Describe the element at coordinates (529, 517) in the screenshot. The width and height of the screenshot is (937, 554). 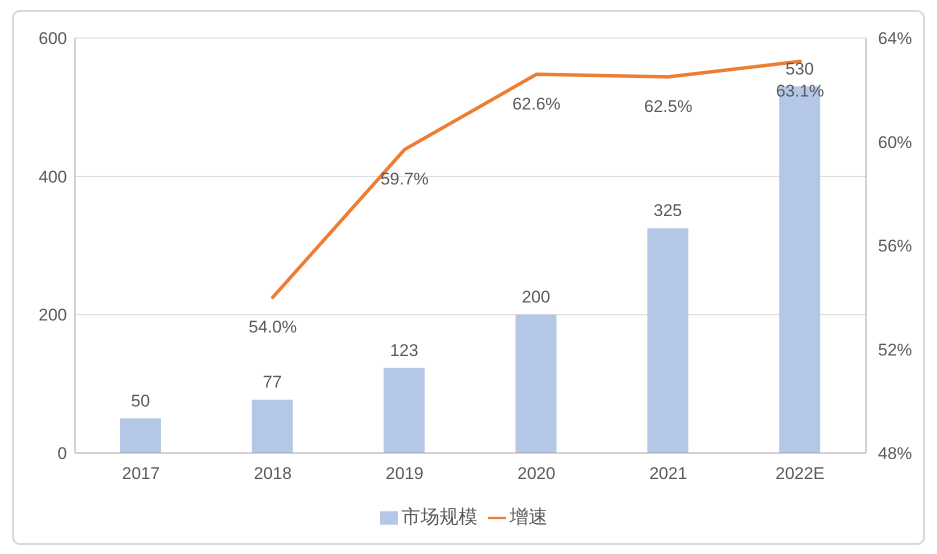
I see `legend-label: 增速` at that location.